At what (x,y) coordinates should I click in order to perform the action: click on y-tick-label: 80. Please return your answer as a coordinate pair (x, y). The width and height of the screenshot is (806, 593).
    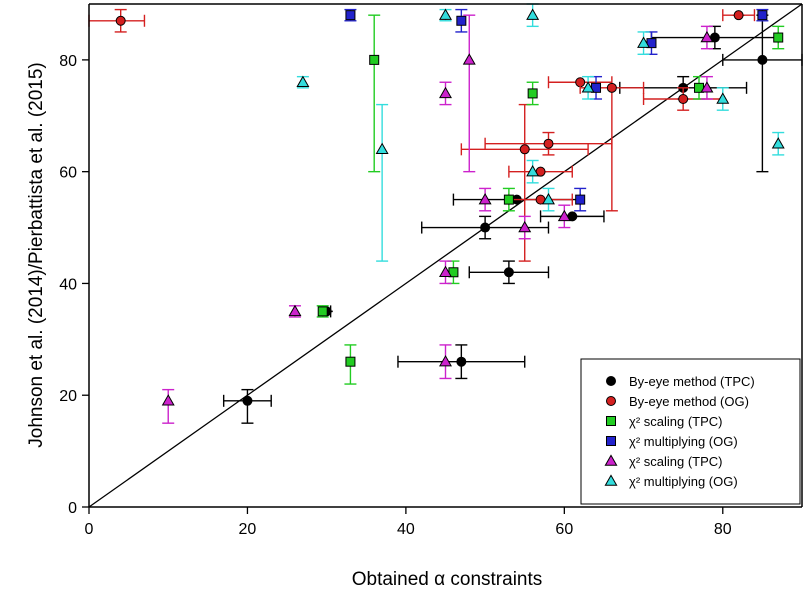
    Looking at the image, I should click on (68, 61).